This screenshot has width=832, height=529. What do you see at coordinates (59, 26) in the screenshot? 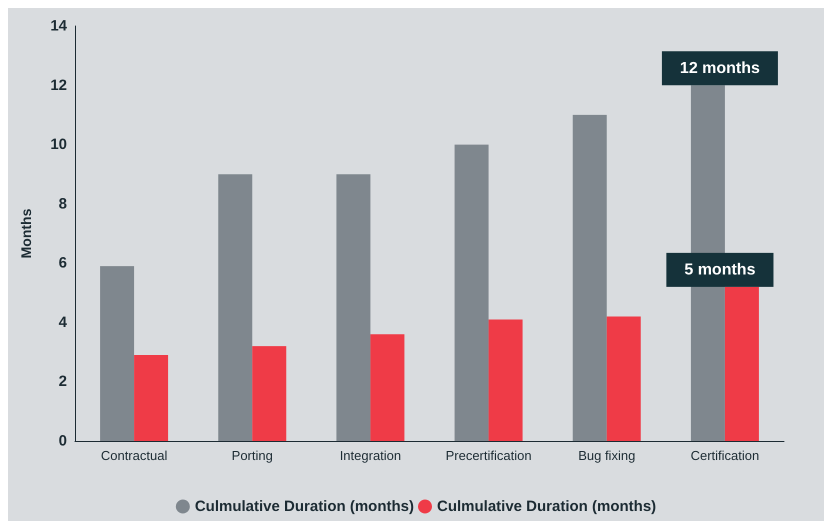
I see `y-tick-label: 14` at bounding box center [59, 26].